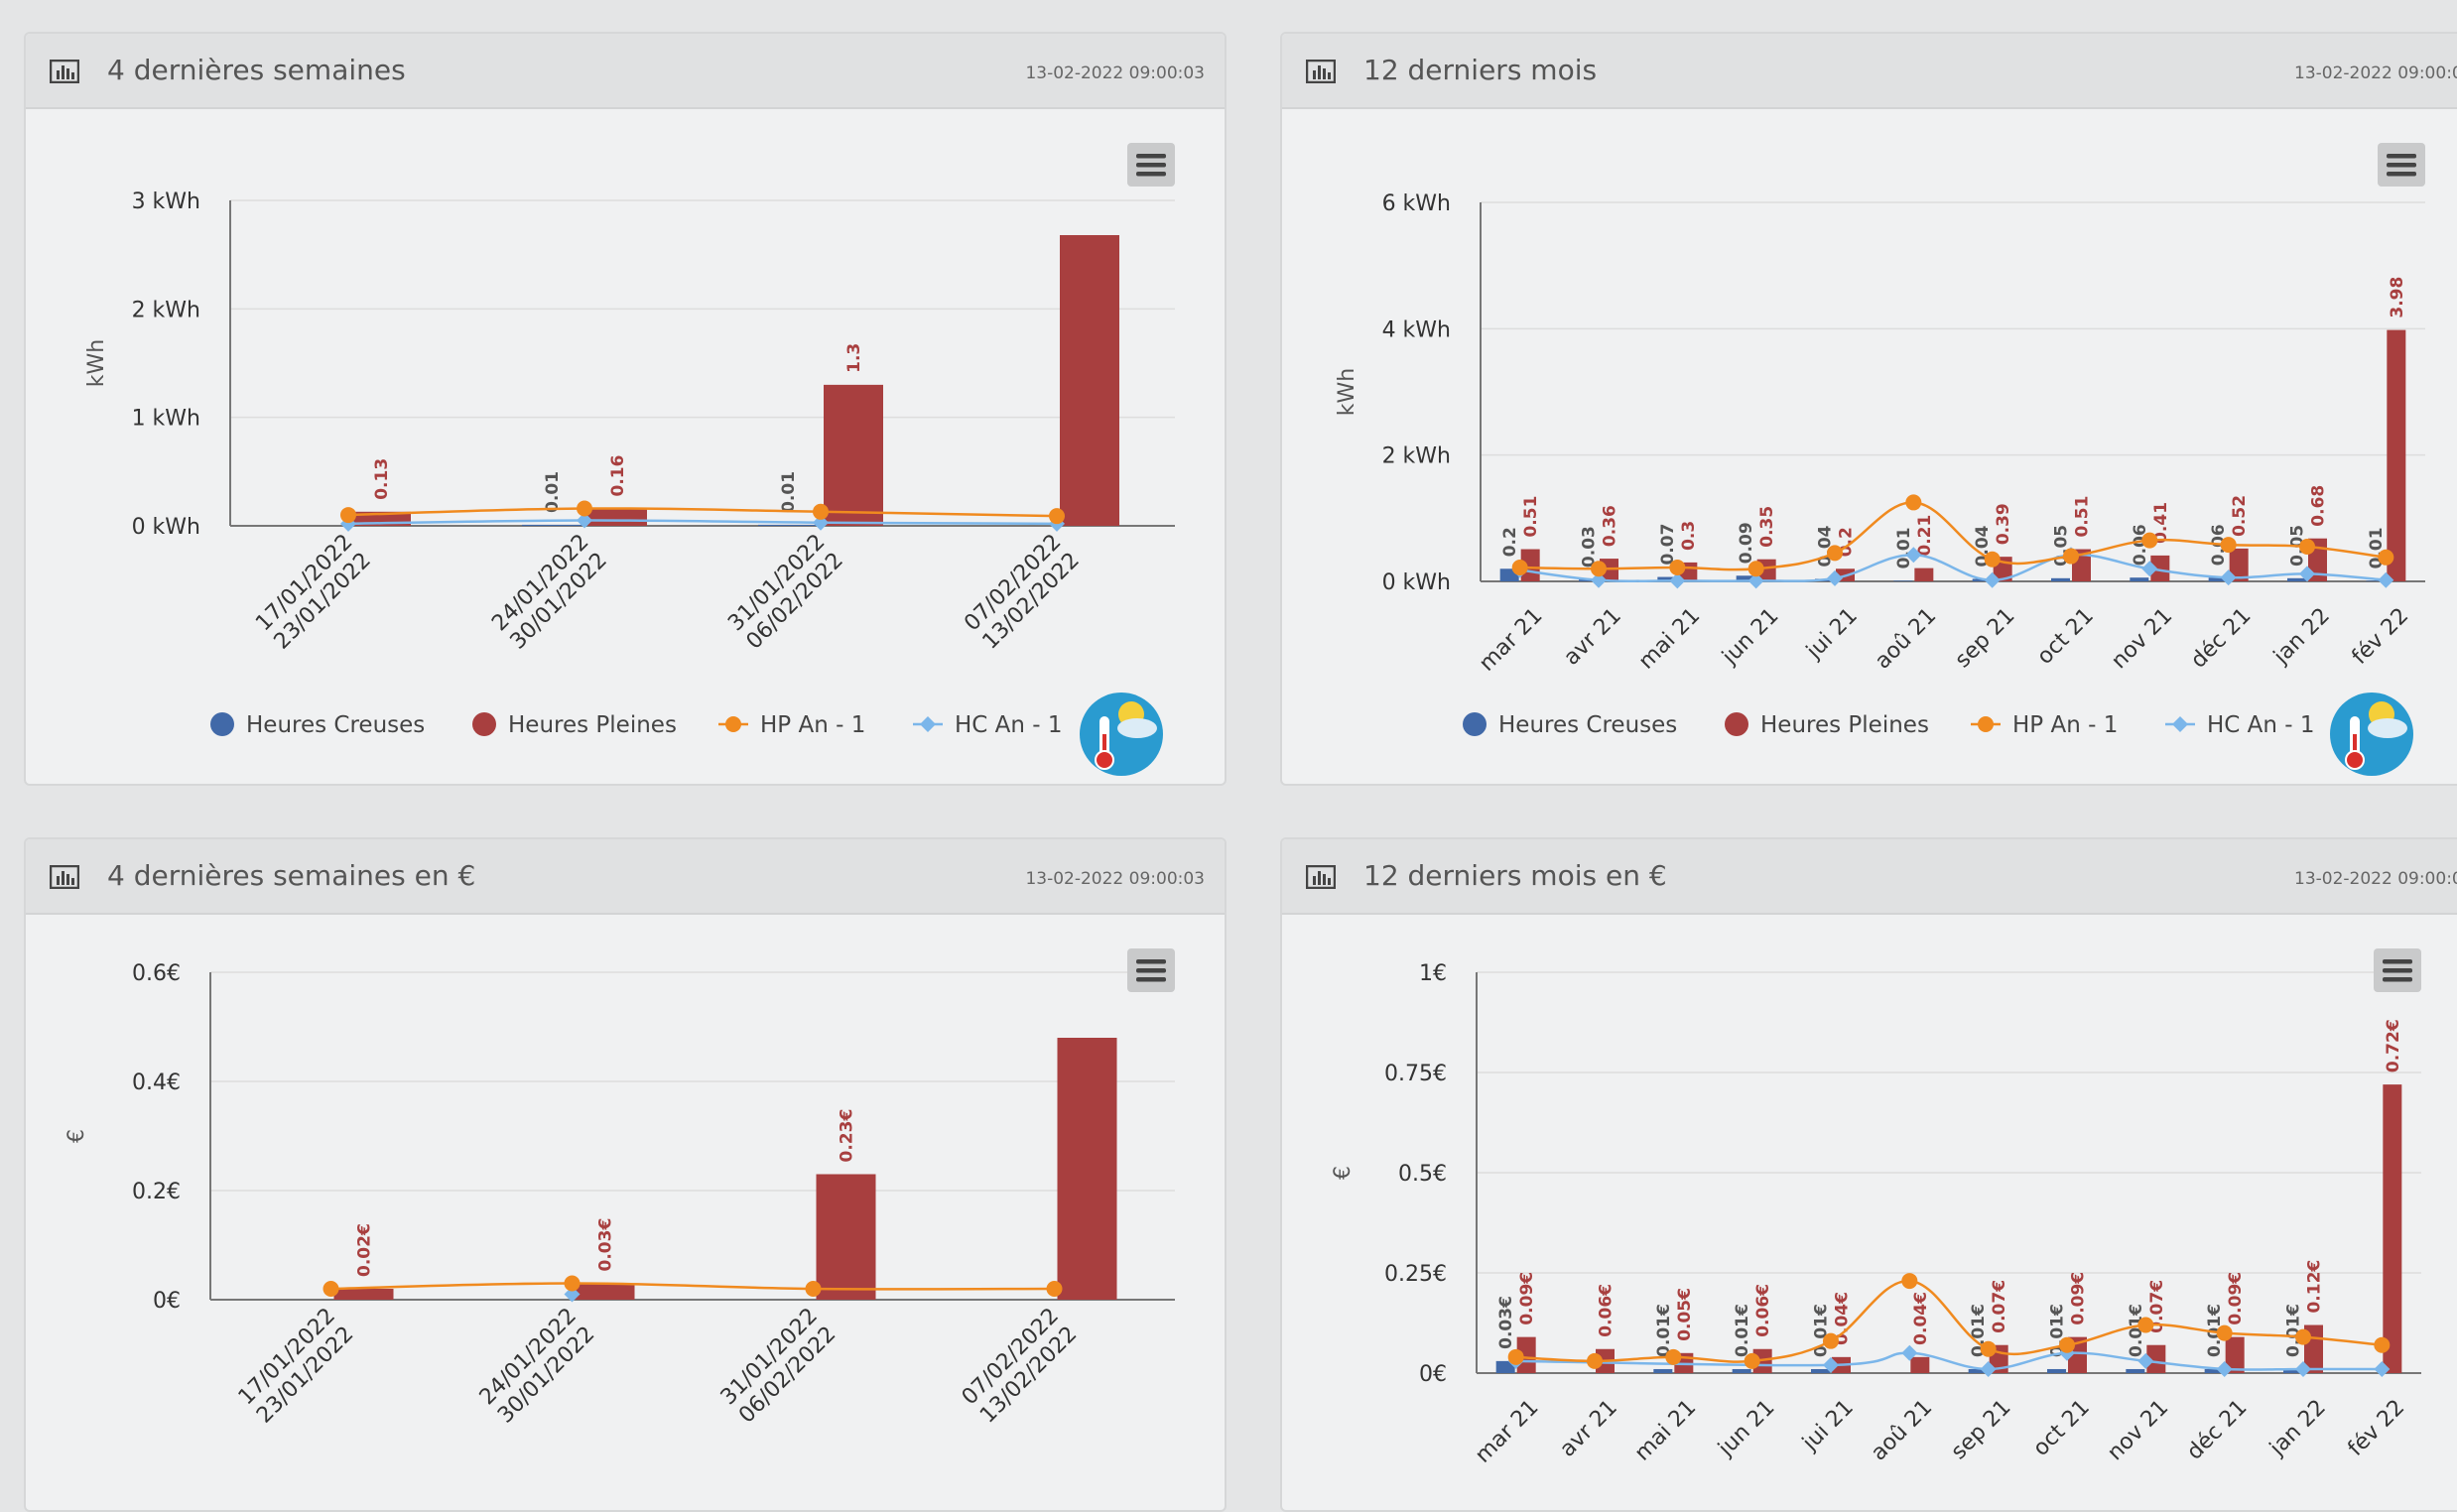 This screenshot has height=1512, width=2457. What do you see at coordinates (1592, 637) in the screenshot?
I see `x-tick-label: avr 21` at bounding box center [1592, 637].